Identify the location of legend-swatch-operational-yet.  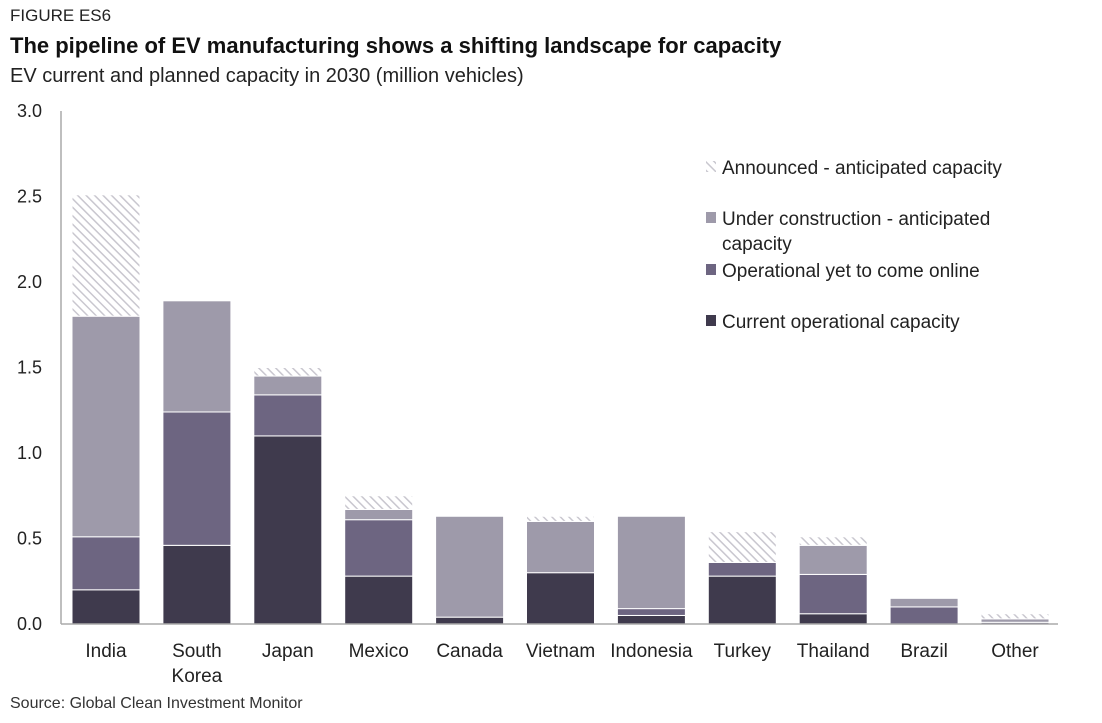
(711, 269).